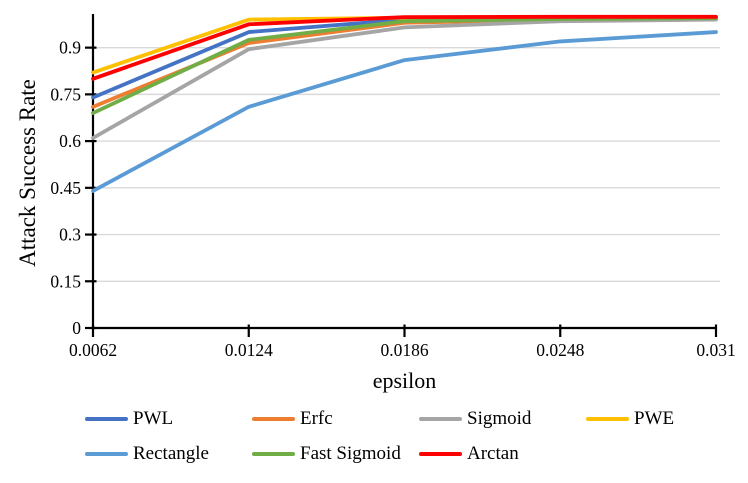 The width and height of the screenshot is (748, 483). I want to click on y-tick-label: 0, so click(76, 328).